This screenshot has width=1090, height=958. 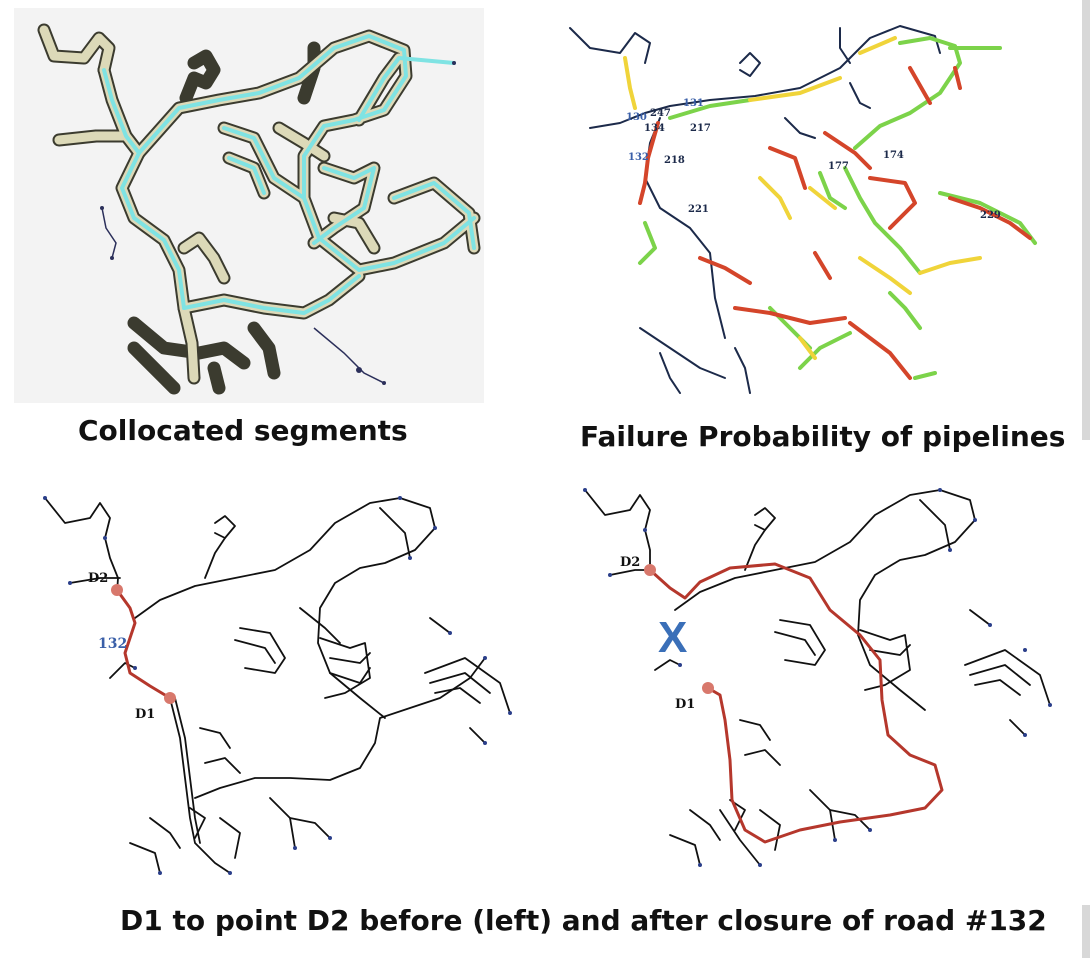 What do you see at coordinates (698, 209) in the screenshot?
I see `label-221: 221` at bounding box center [698, 209].